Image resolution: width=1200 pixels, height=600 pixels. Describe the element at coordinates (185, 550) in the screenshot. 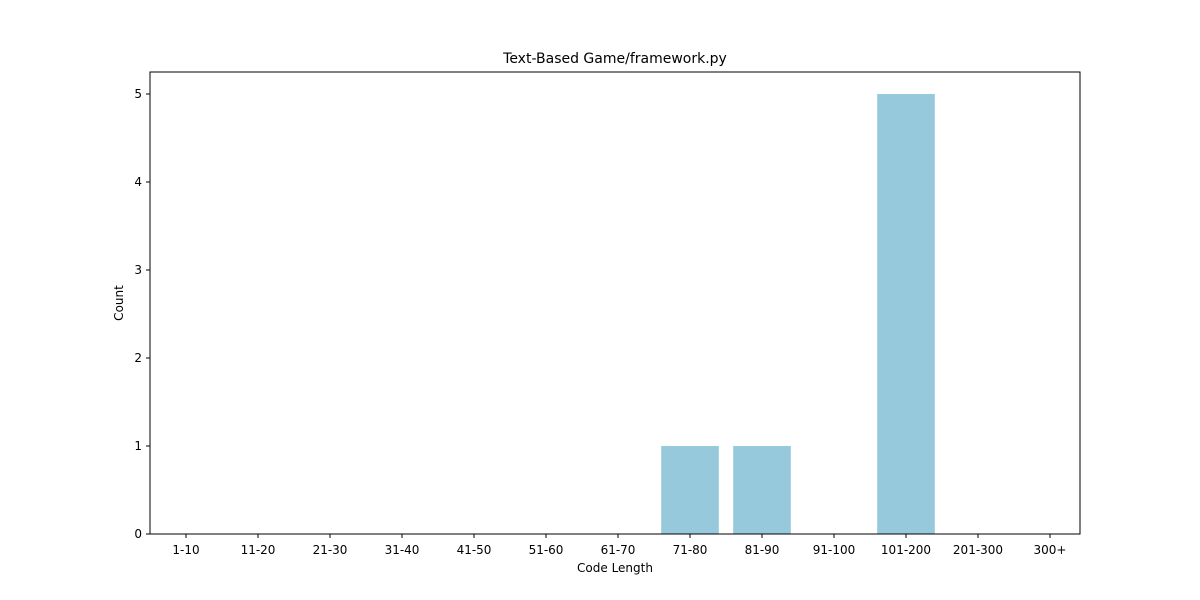

I see `x-tick-label: 1-10` at that location.